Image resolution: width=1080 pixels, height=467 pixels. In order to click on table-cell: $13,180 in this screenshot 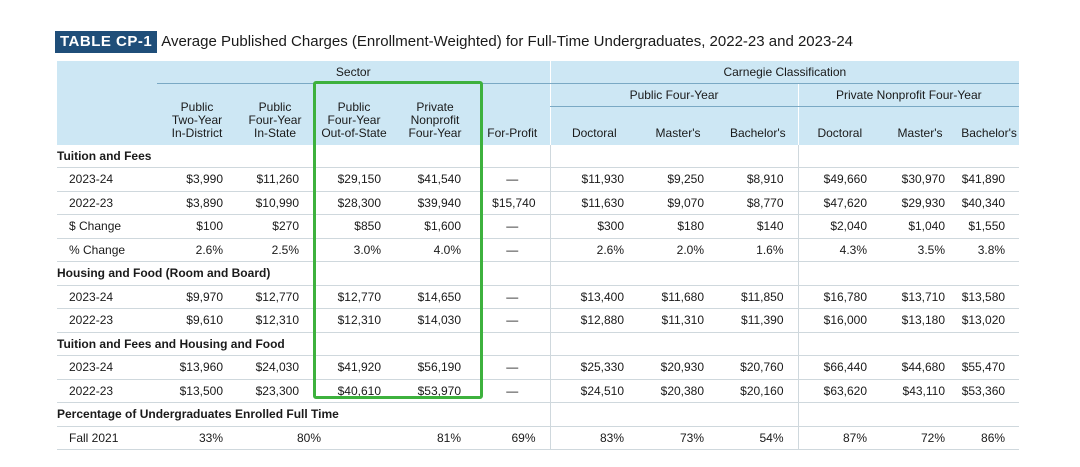, I will do `click(920, 320)`.